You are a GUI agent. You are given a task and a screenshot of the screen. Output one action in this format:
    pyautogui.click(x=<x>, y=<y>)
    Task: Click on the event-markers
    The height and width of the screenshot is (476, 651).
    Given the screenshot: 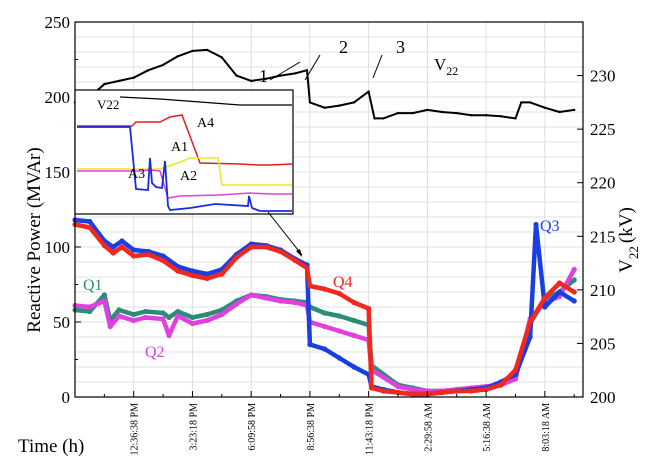 What is the action you would take?
    pyautogui.click(x=326, y=67)
    